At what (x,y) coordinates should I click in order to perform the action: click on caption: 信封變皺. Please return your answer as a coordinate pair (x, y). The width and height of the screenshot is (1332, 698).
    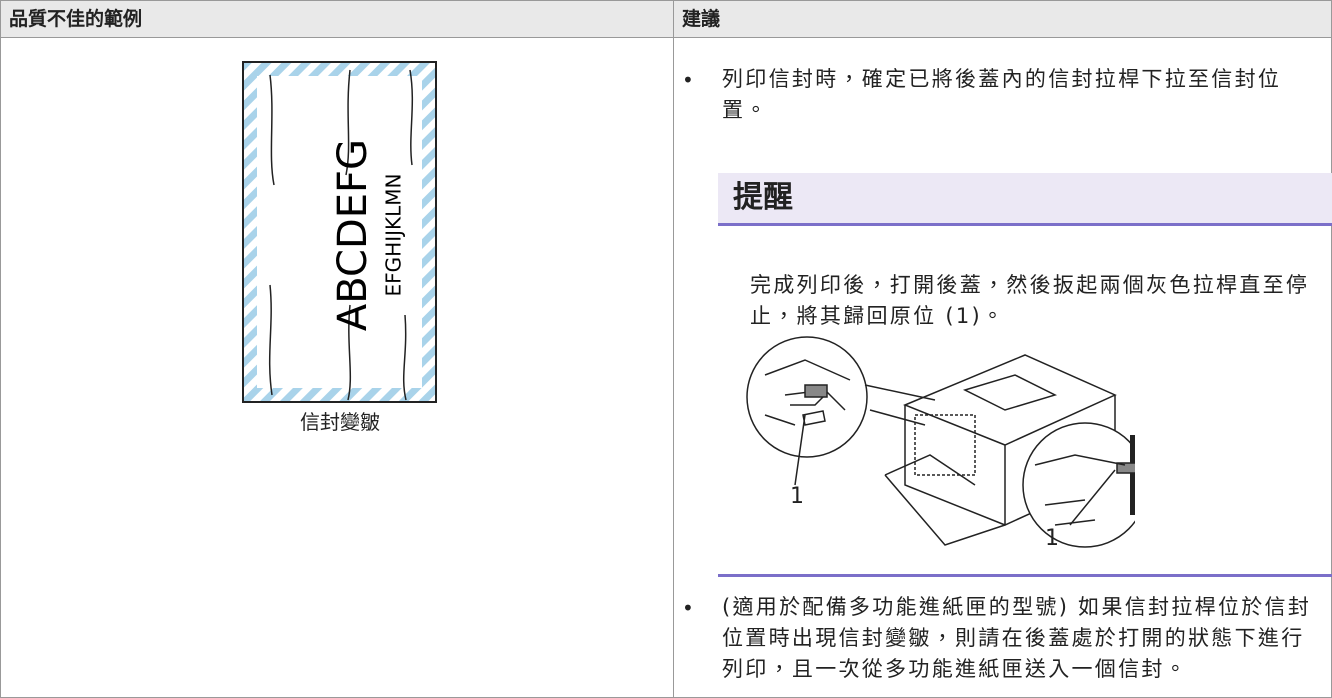
    Looking at the image, I should click on (340, 422).